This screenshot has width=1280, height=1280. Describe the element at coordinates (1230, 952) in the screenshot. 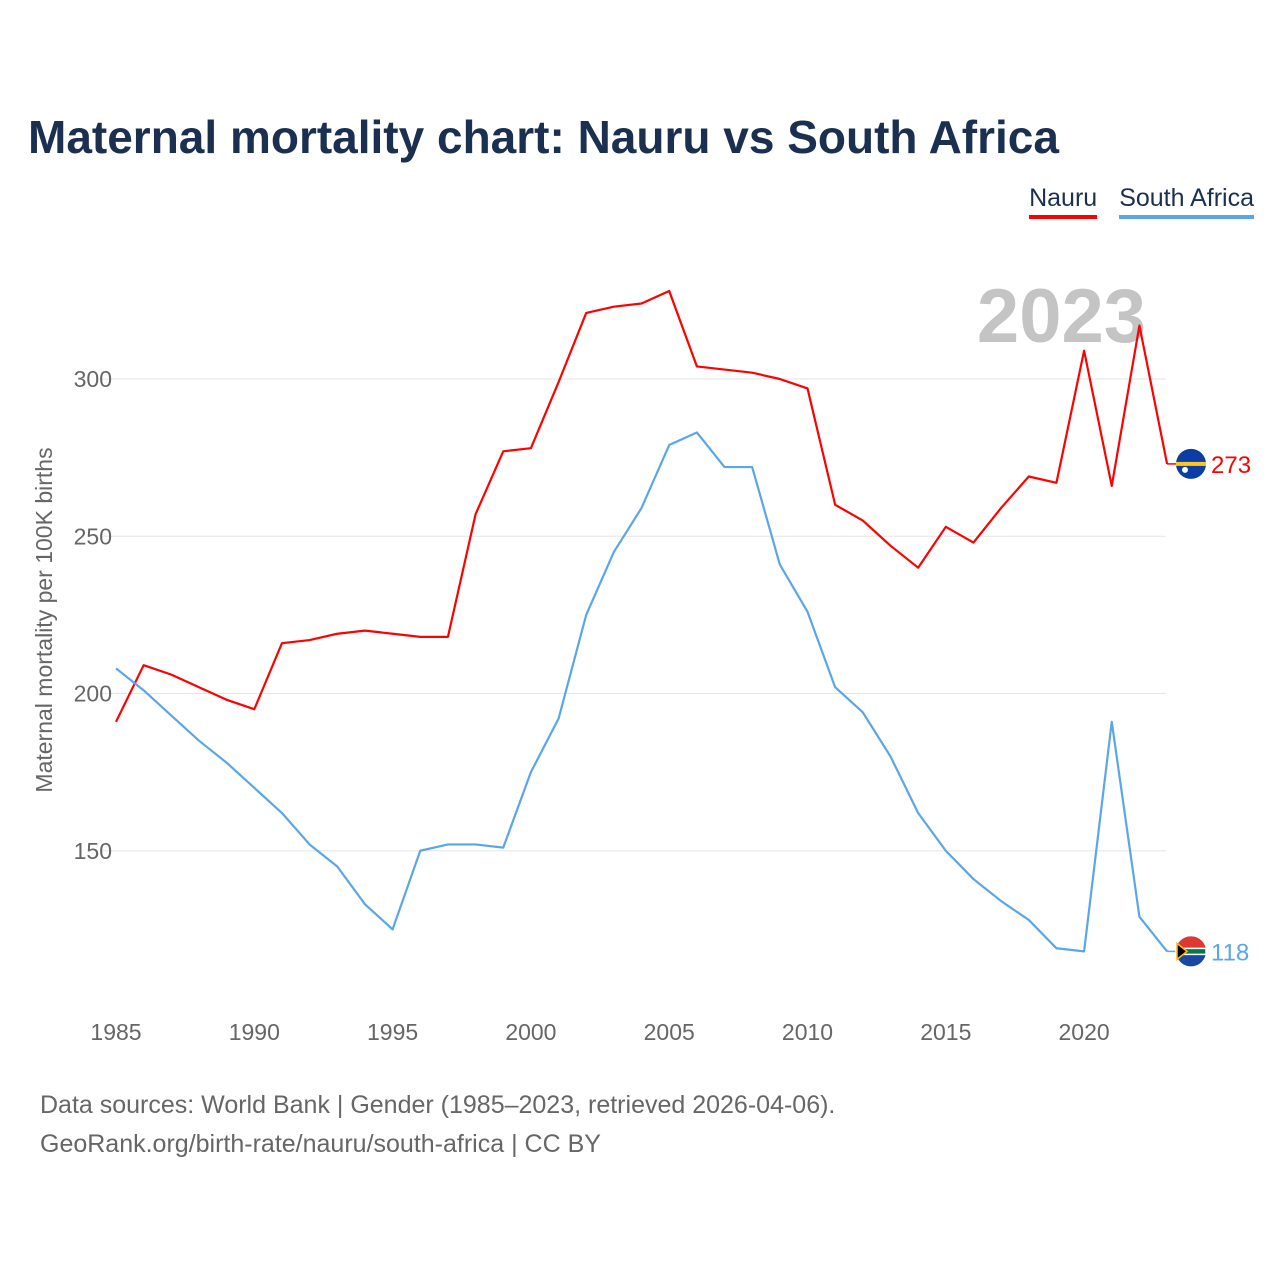

I see `end-value-label: 118` at that location.